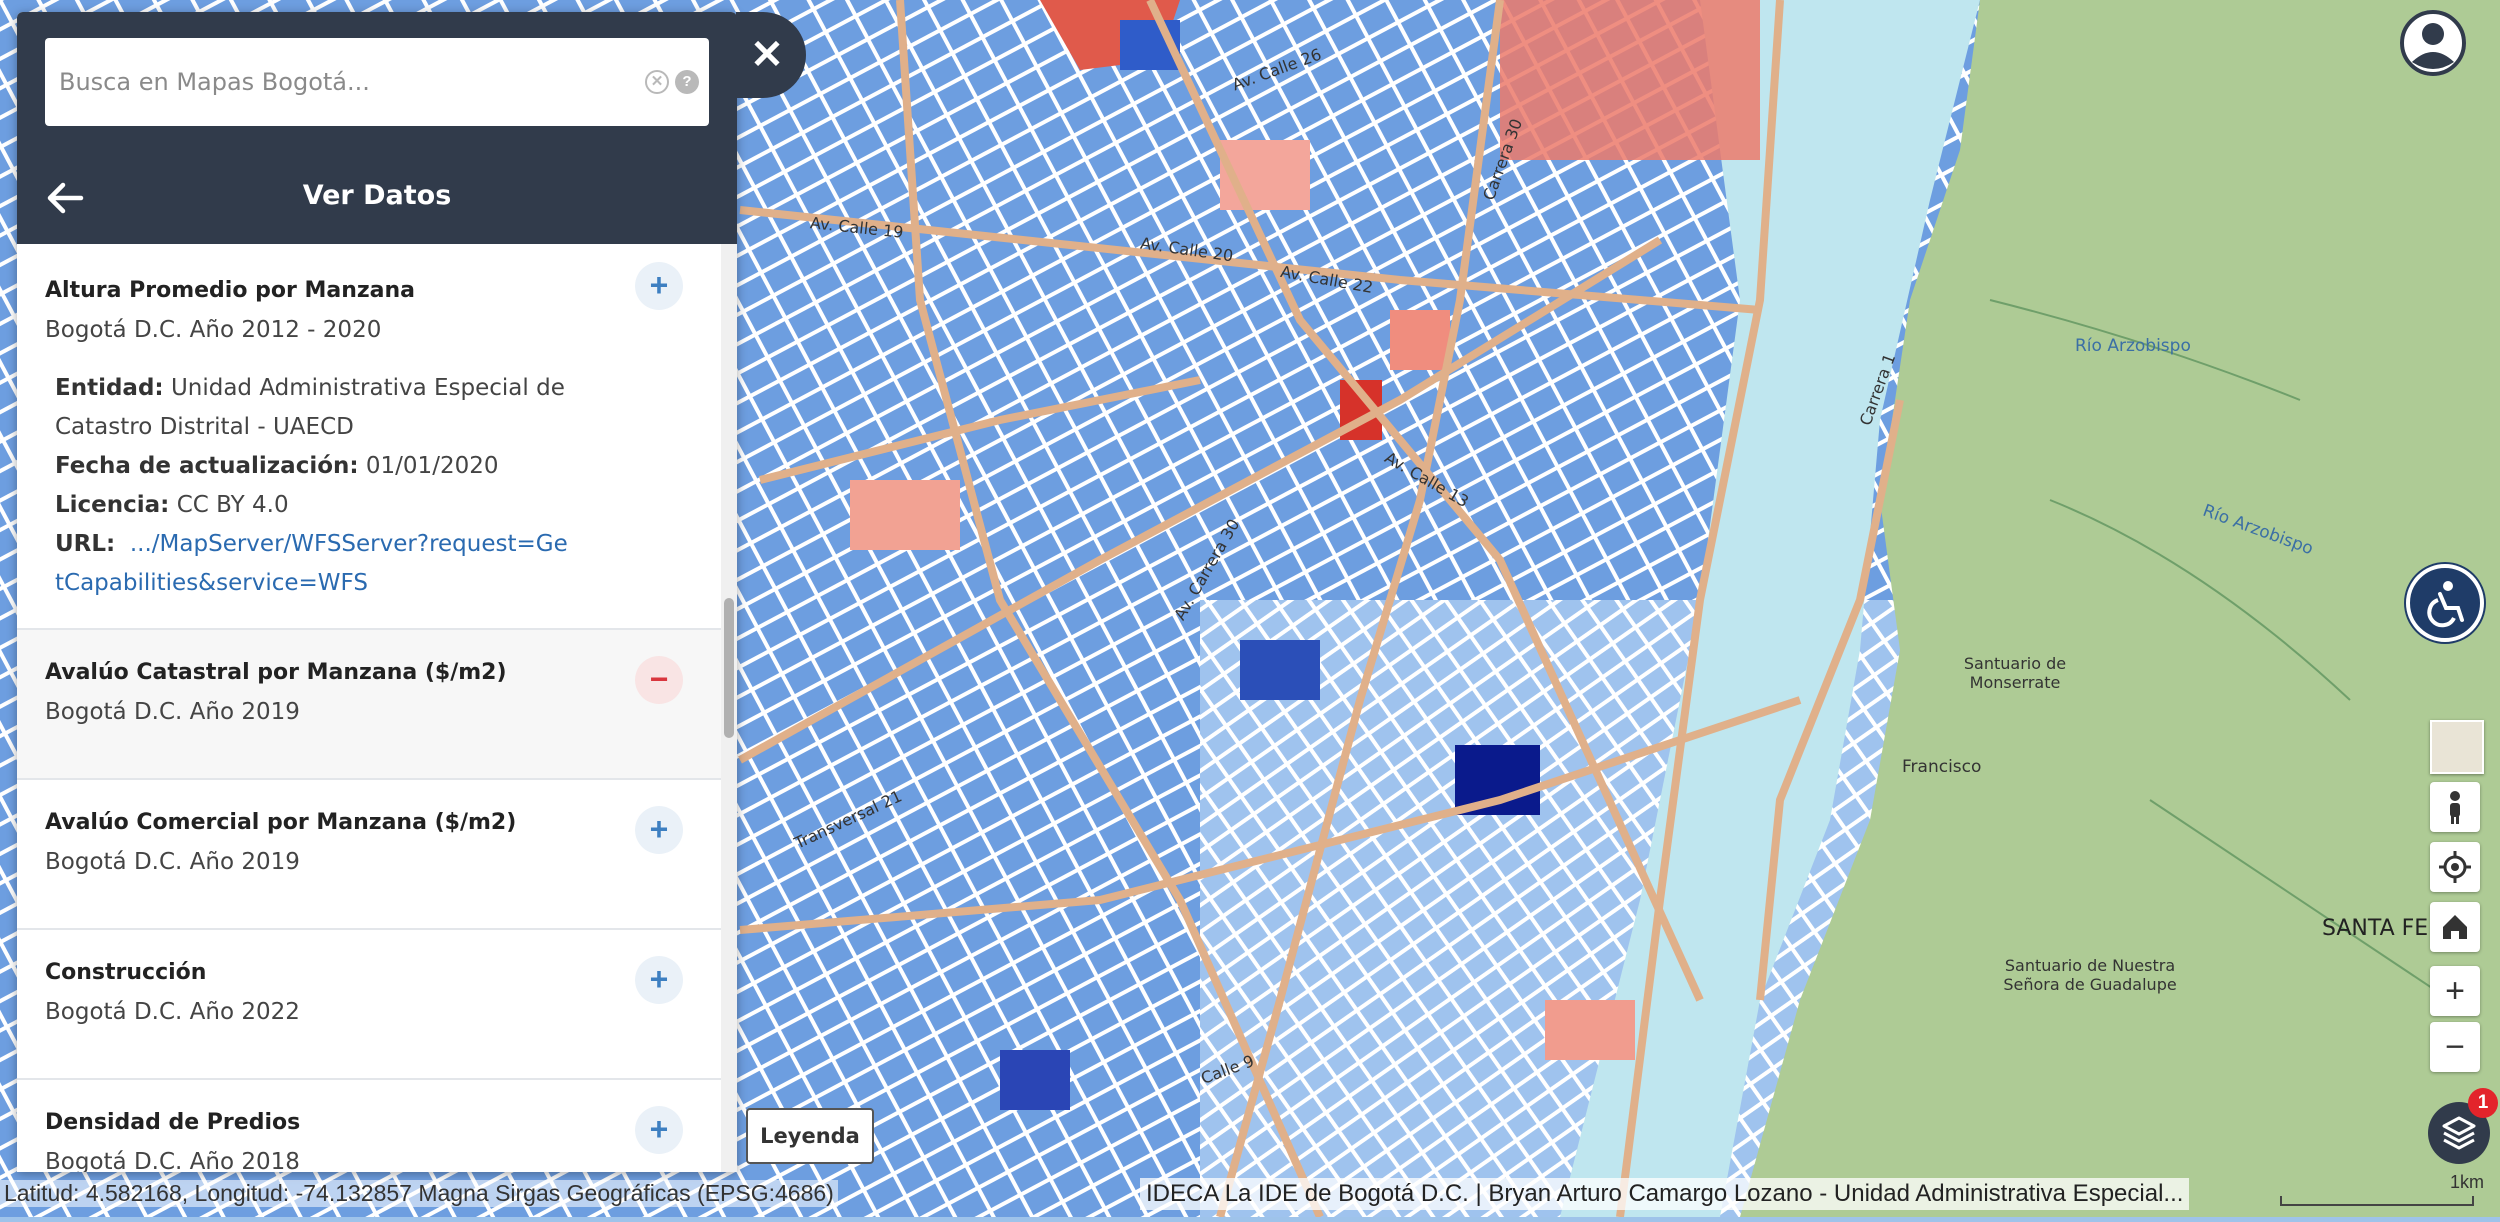  I want to click on item-title: Avalúo Catastral por Manzana ($/m2), so click(276, 672).